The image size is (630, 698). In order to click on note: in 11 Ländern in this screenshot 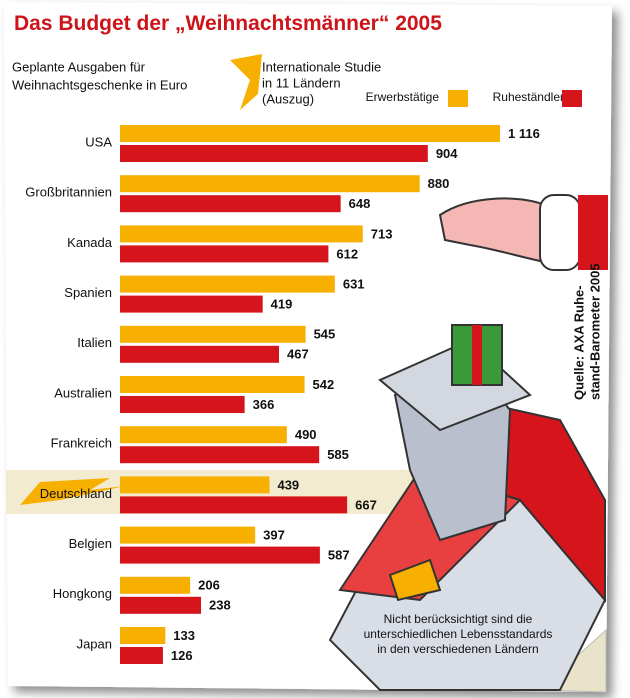, I will do `click(301, 82)`.